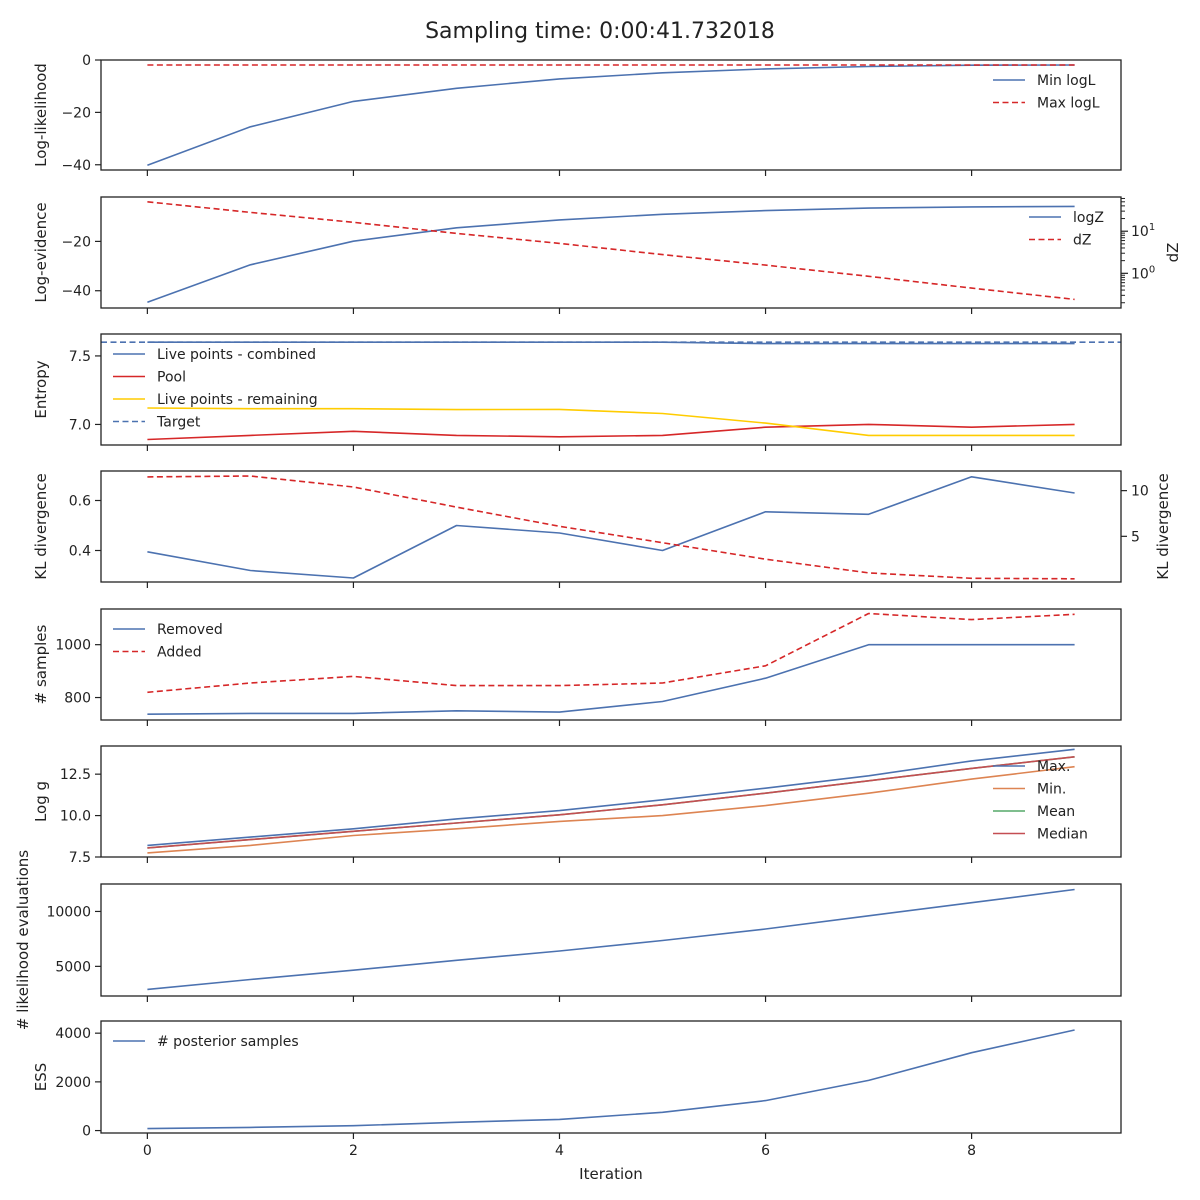 The width and height of the screenshot is (1200, 1200). Describe the element at coordinates (73, 646) in the screenshot. I see `y-tick-label: 1000` at that location.